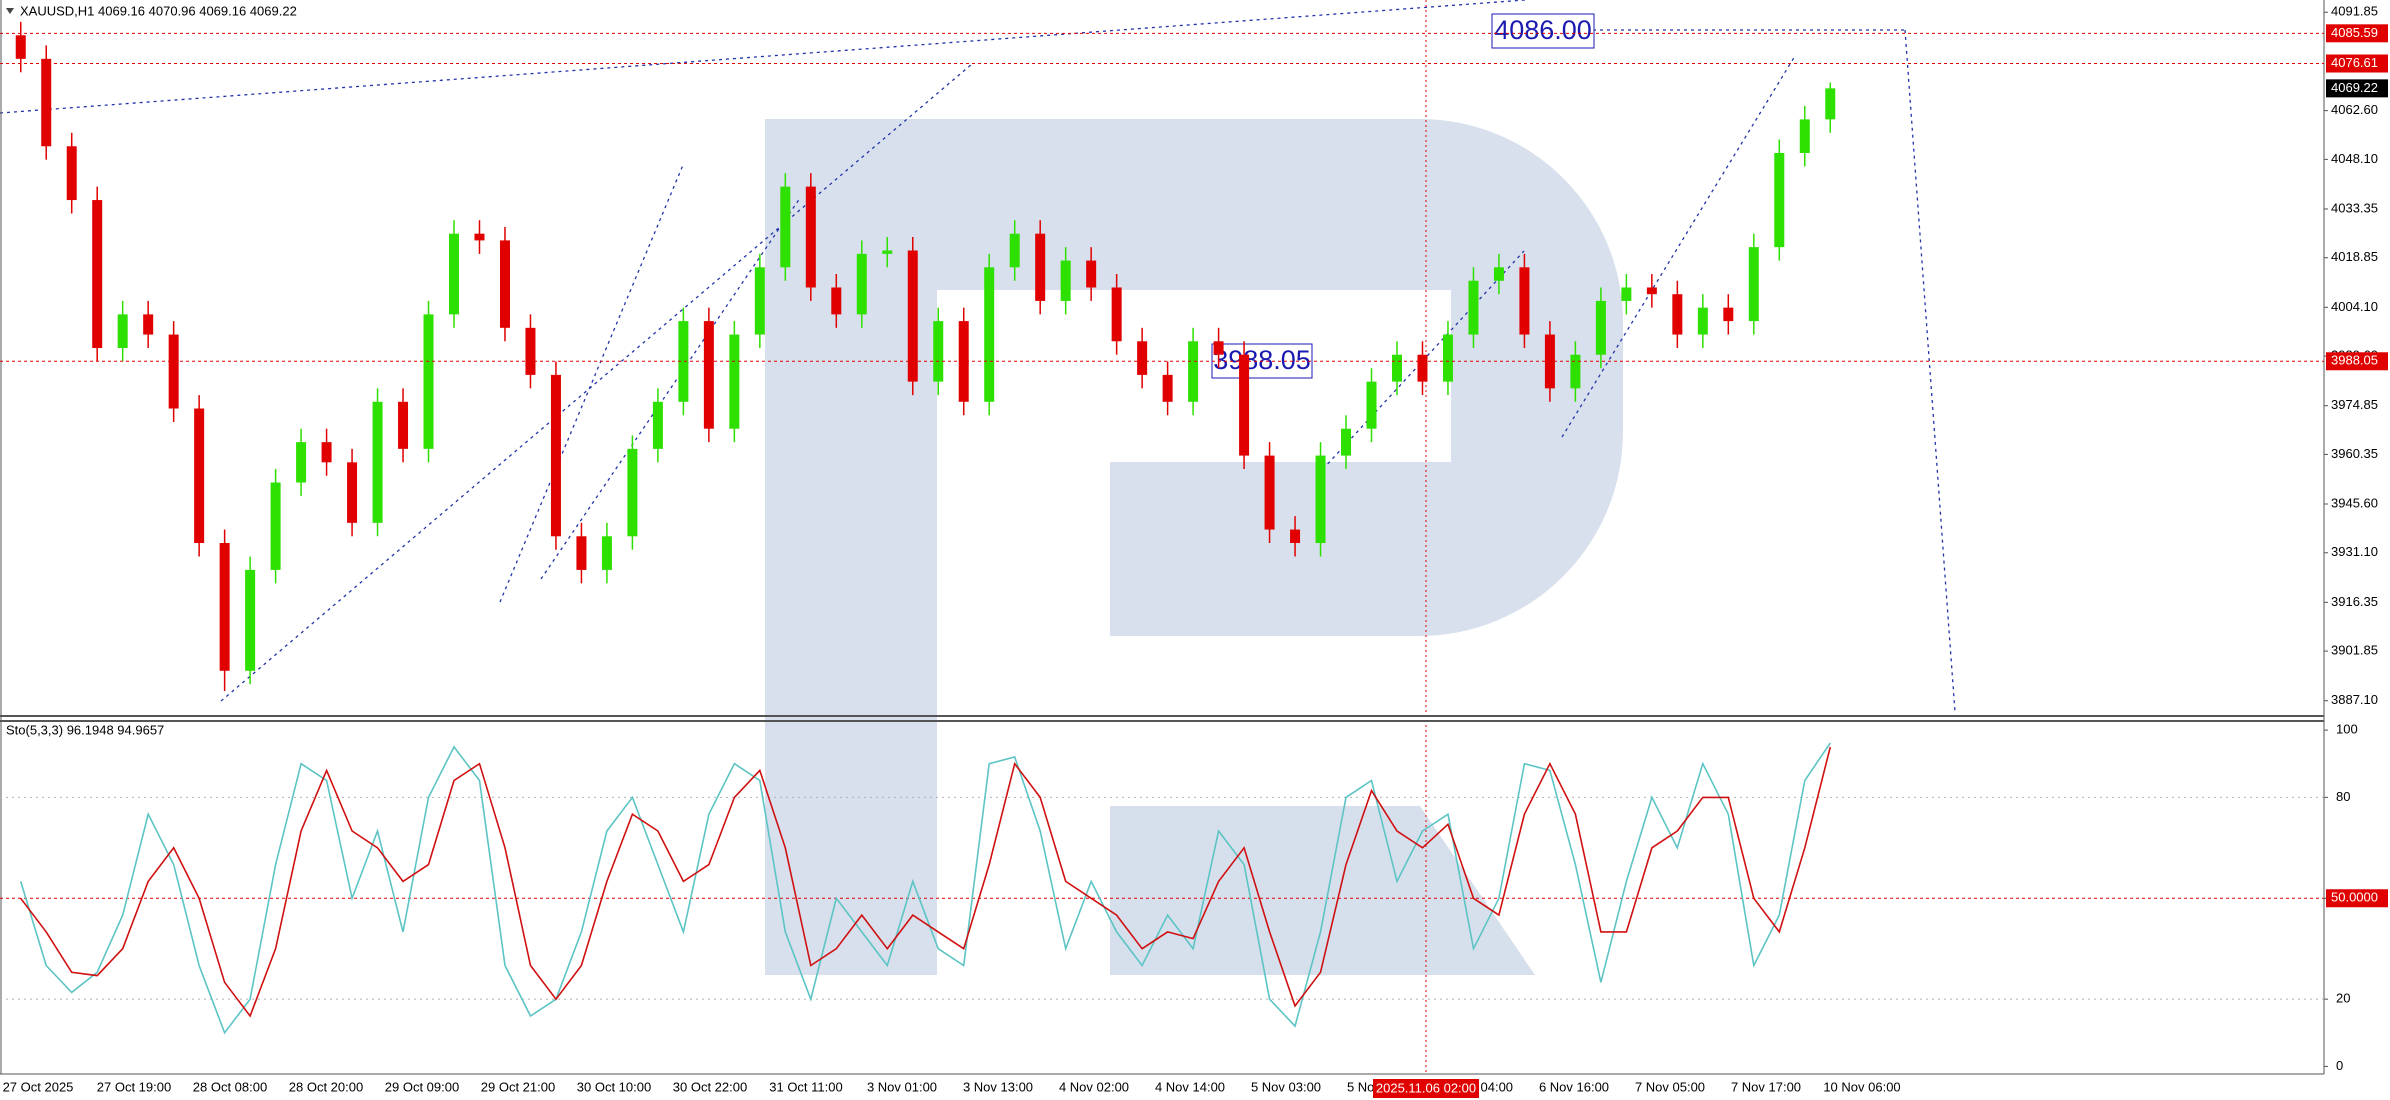 Image resolution: width=2390 pixels, height=1100 pixels. Describe the element at coordinates (2357, 898) in the screenshot. I see `level-label-box` at that location.